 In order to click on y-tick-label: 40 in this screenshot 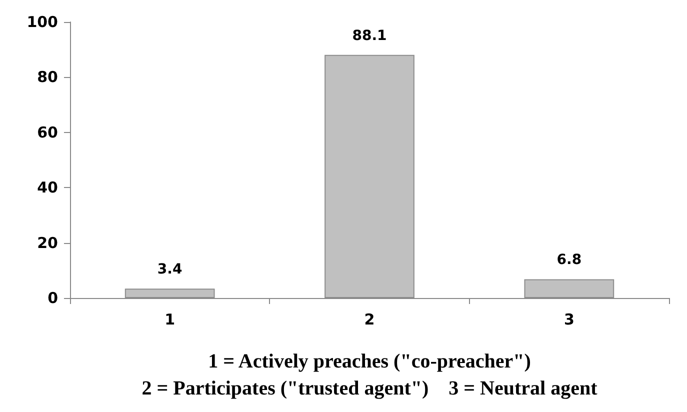, I will do `click(47, 187)`.